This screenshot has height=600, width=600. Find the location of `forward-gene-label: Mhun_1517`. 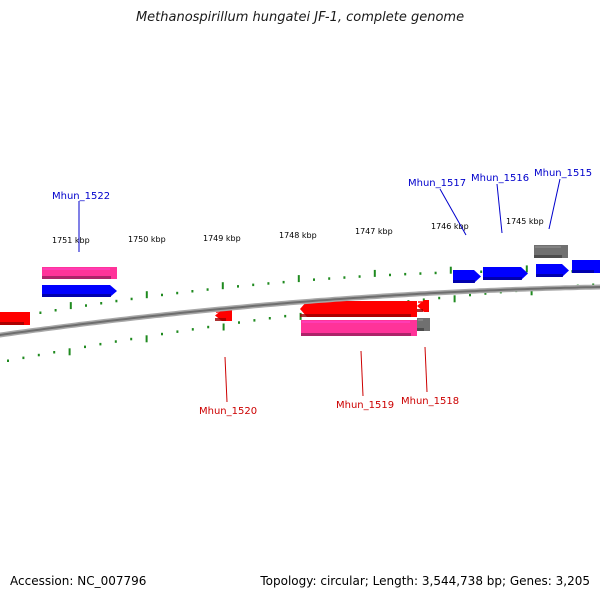

forward-gene-label: Mhun_1517 is located at coordinates (437, 183).